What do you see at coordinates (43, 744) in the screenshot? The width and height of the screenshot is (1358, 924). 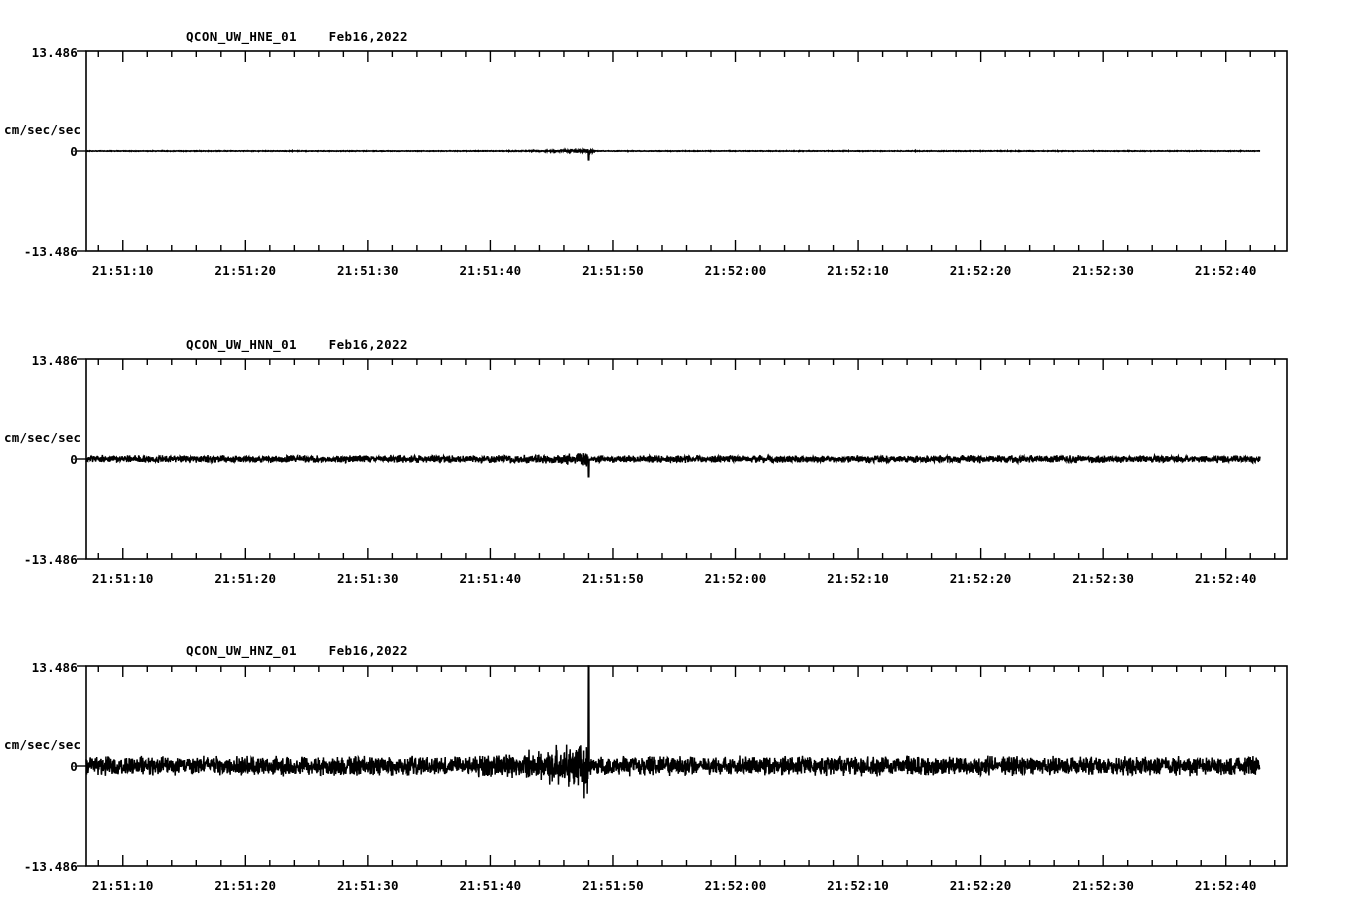 I see `y-axis-units-hnz: cm/sec/sec` at bounding box center [43, 744].